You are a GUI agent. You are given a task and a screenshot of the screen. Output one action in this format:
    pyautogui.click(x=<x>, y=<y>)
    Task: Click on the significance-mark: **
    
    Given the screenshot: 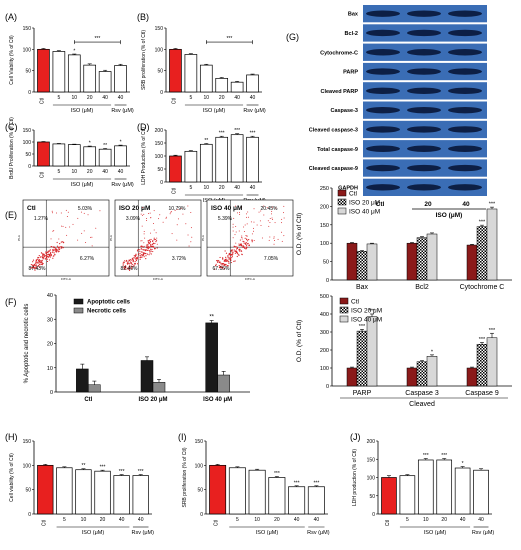 What is the action you would take?
    pyautogui.click(x=206, y=141)
    